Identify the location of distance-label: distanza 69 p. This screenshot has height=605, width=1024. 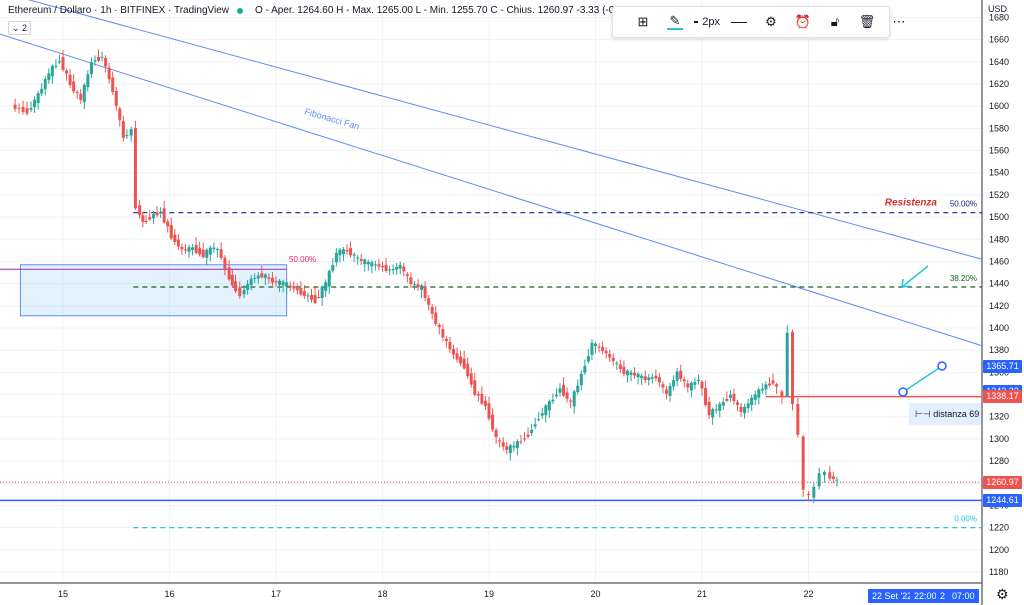
(957, 414).